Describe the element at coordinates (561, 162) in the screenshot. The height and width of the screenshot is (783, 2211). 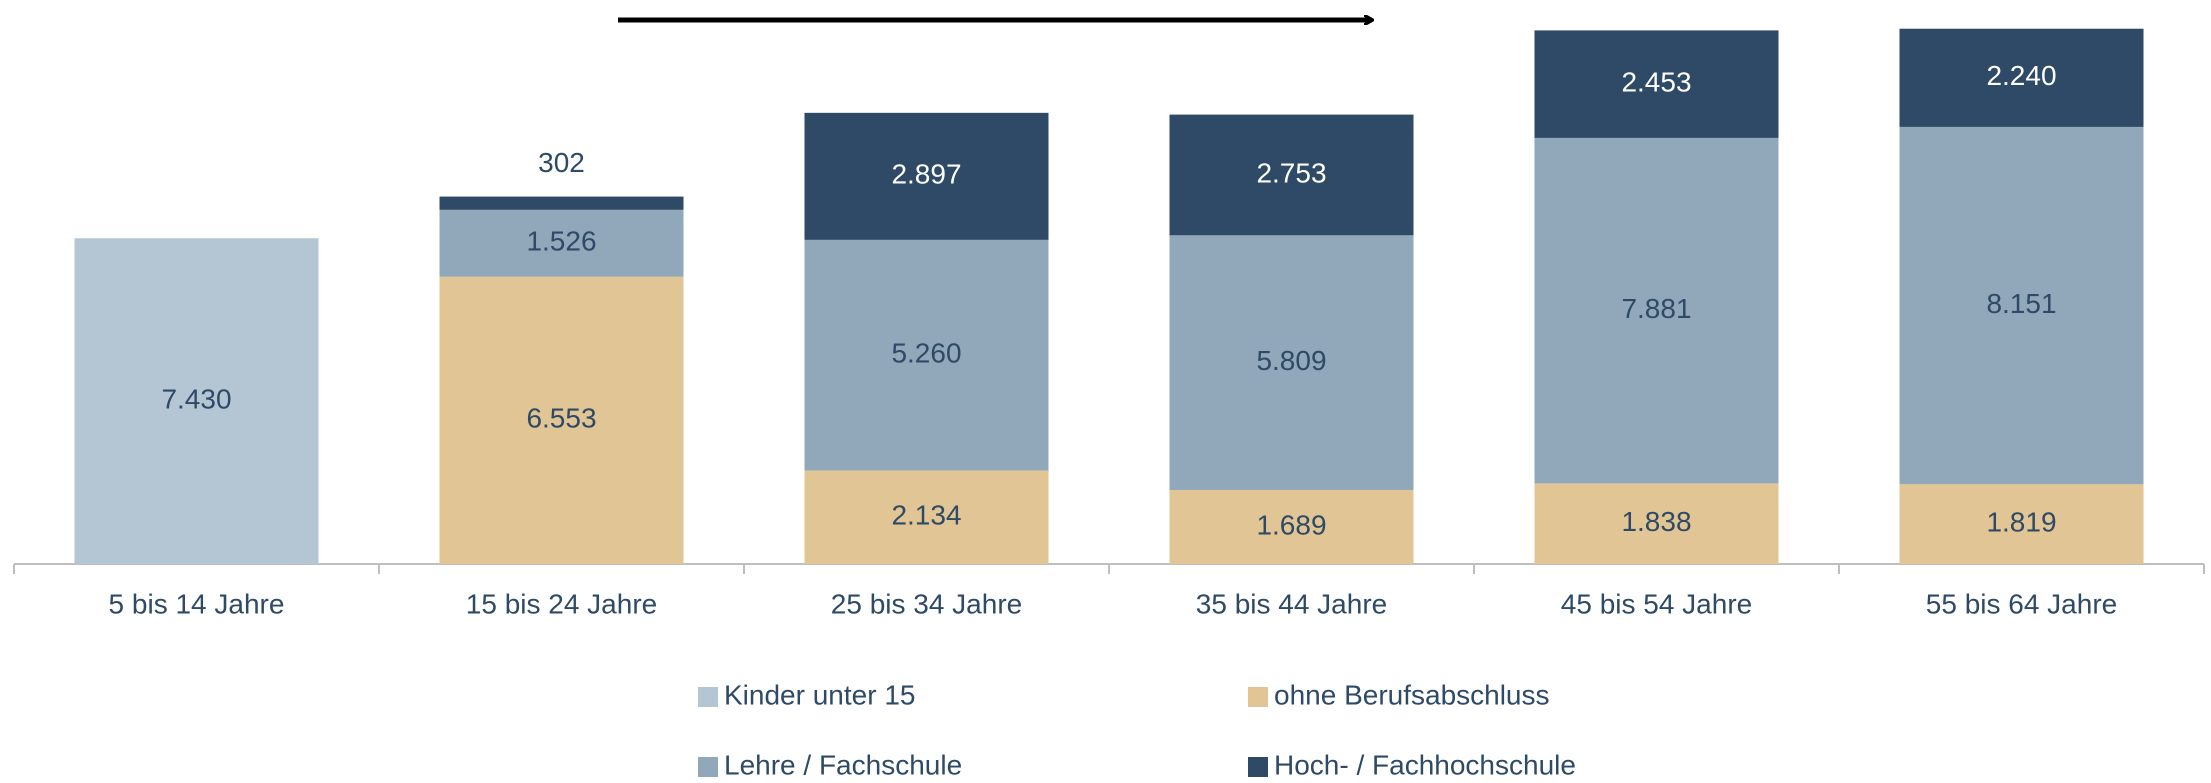
I see `value-label: 302` at that location.